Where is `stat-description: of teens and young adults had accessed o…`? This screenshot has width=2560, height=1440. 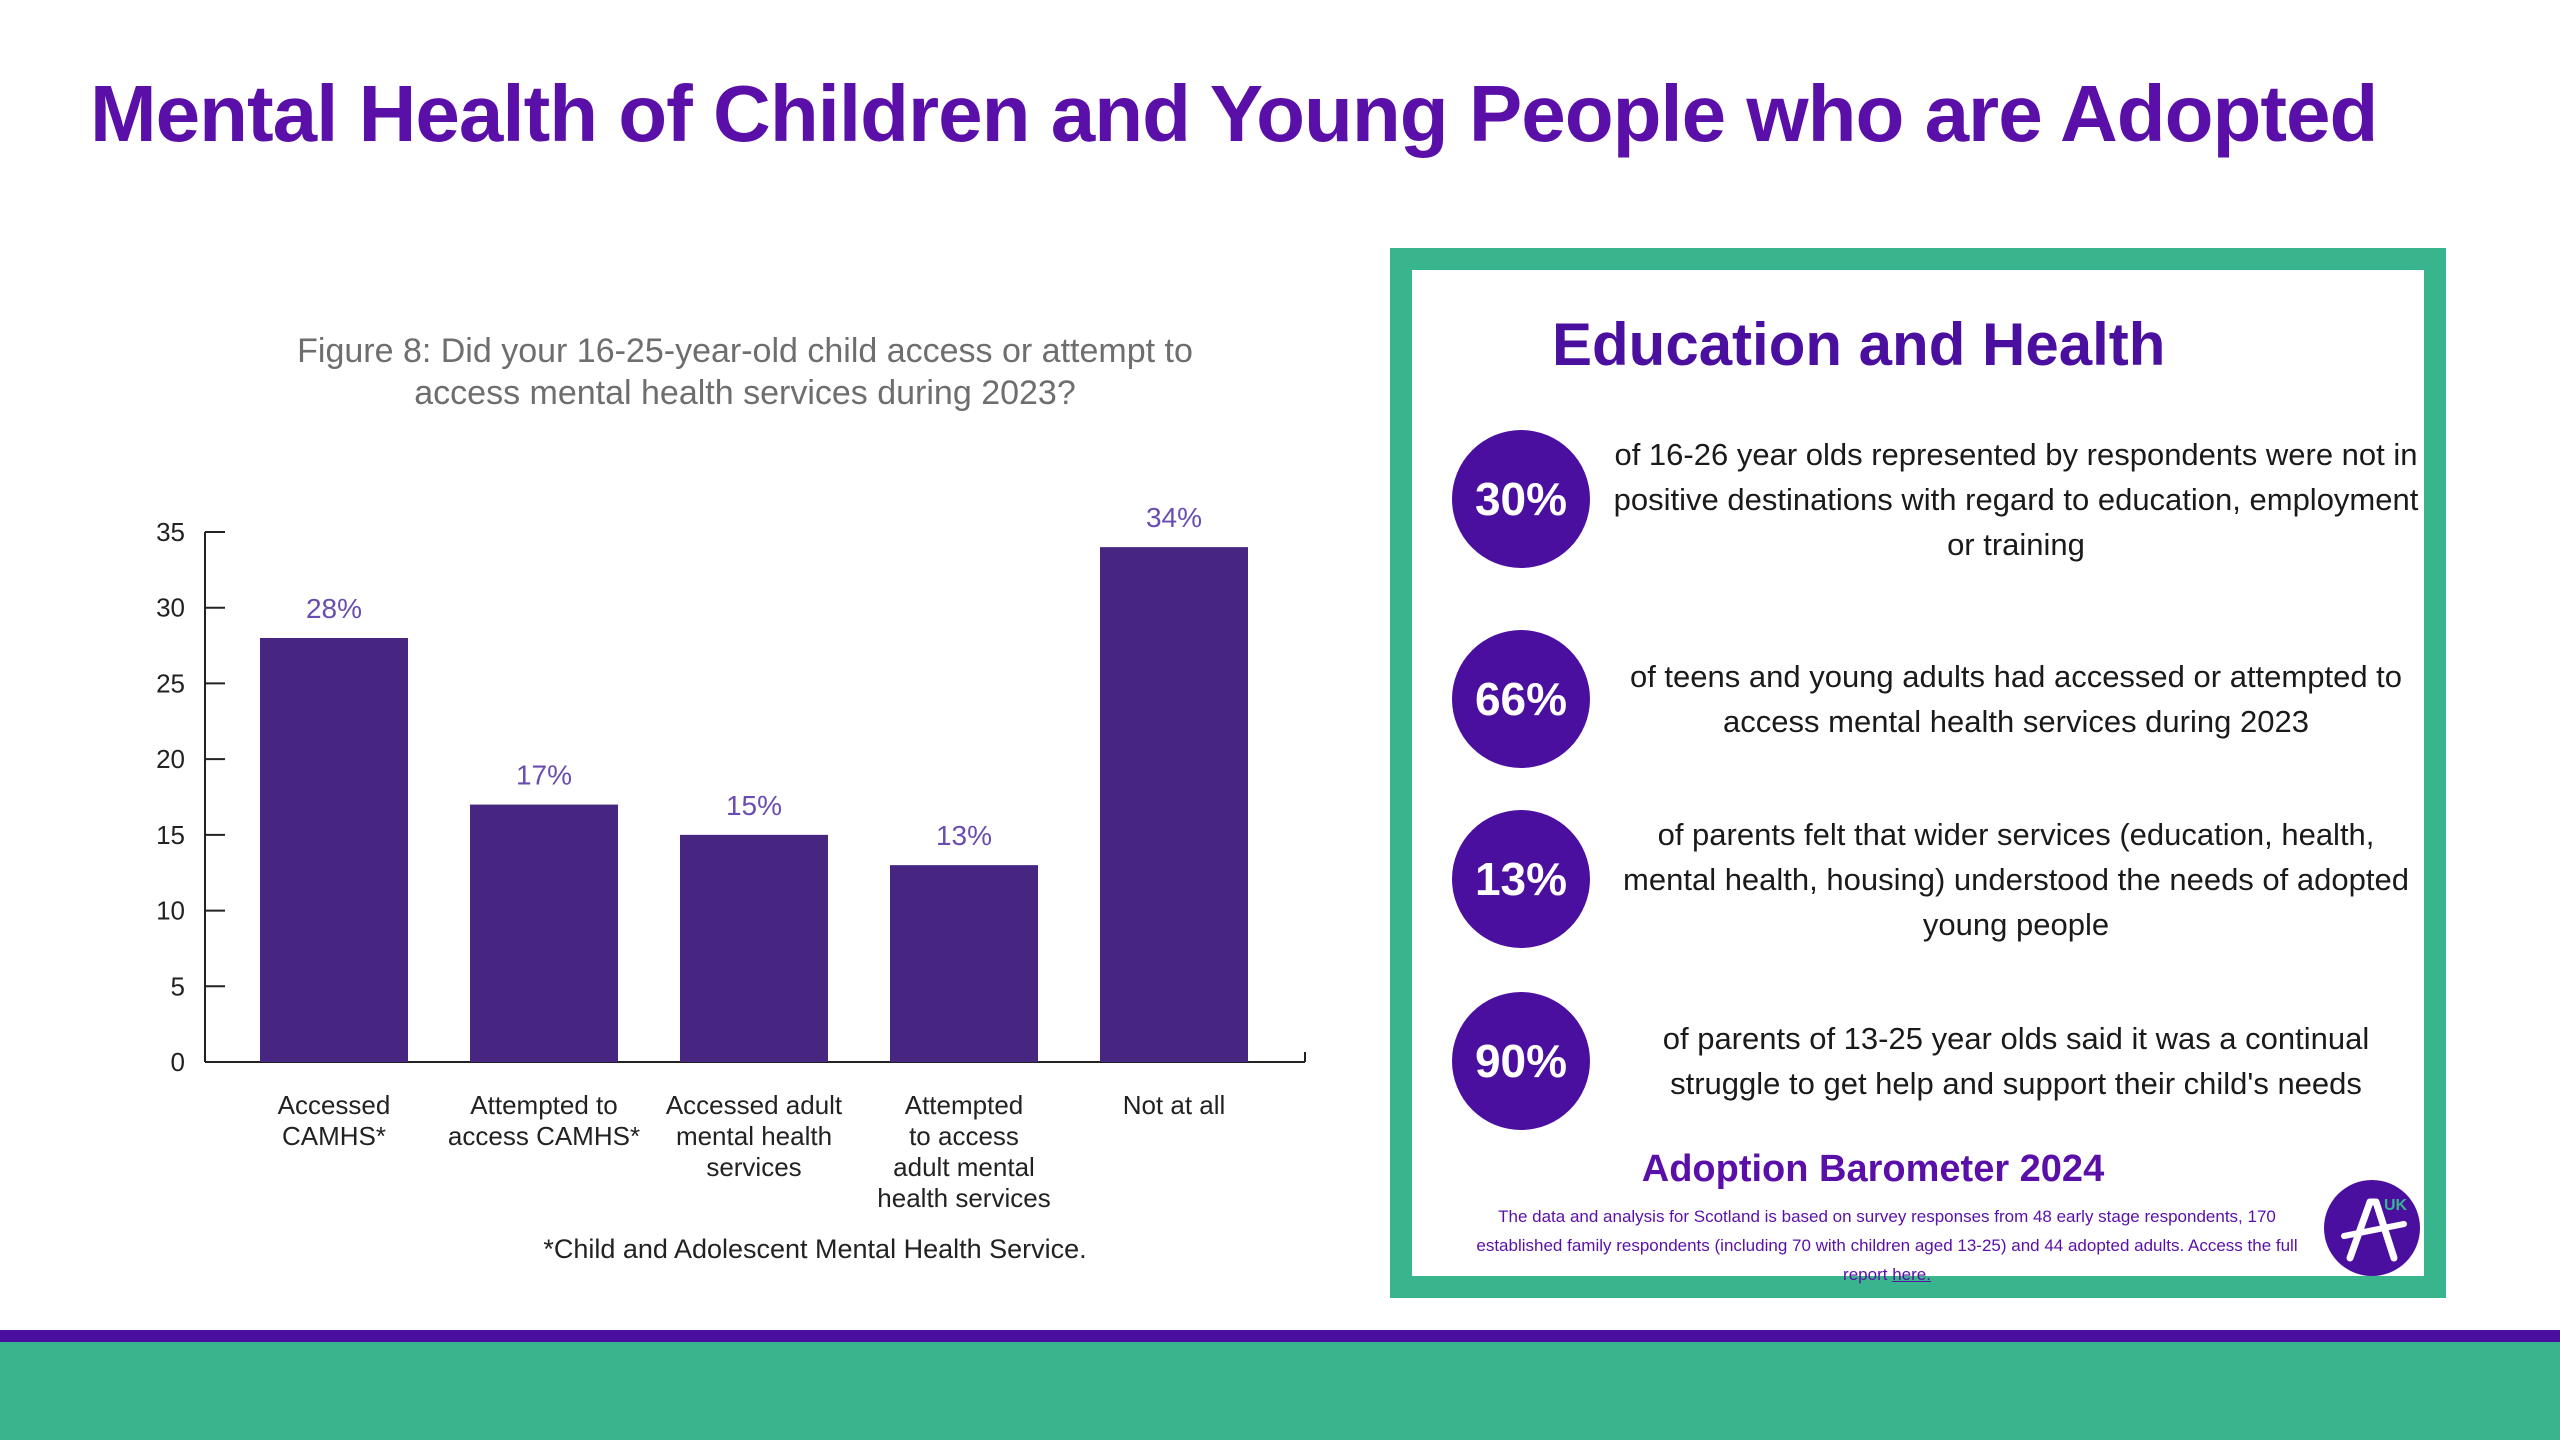
stat-description: of teens and young adults had accessed o… is located at coordinates (2016, 699).